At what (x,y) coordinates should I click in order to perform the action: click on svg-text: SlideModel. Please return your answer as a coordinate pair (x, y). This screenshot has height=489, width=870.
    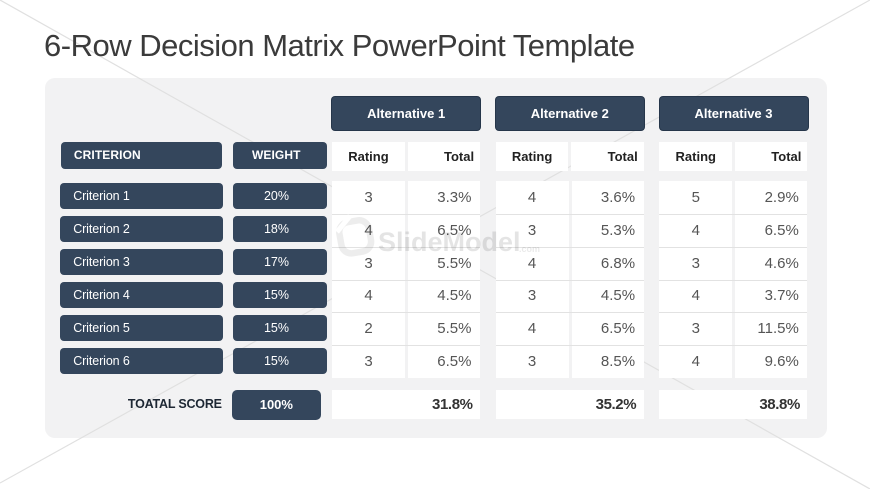
    Looking at the image, I should click on (449, 242).